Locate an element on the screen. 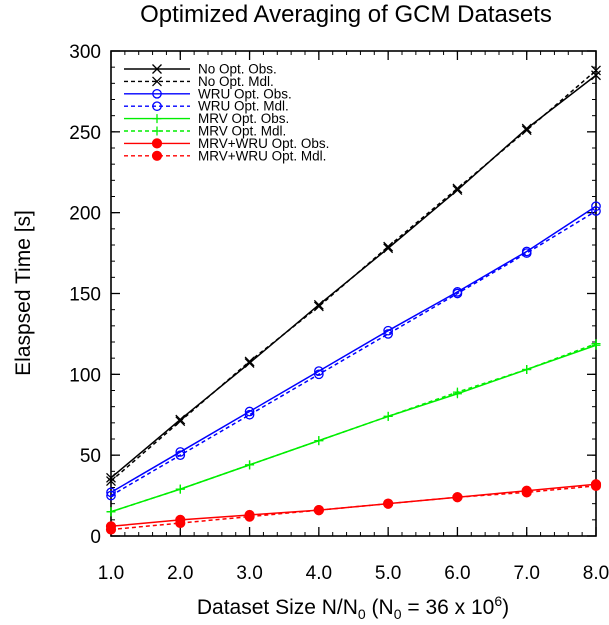 This screenshot has height=625, width=609. y-tick-label: 0 is located at coordinates (95, 537).